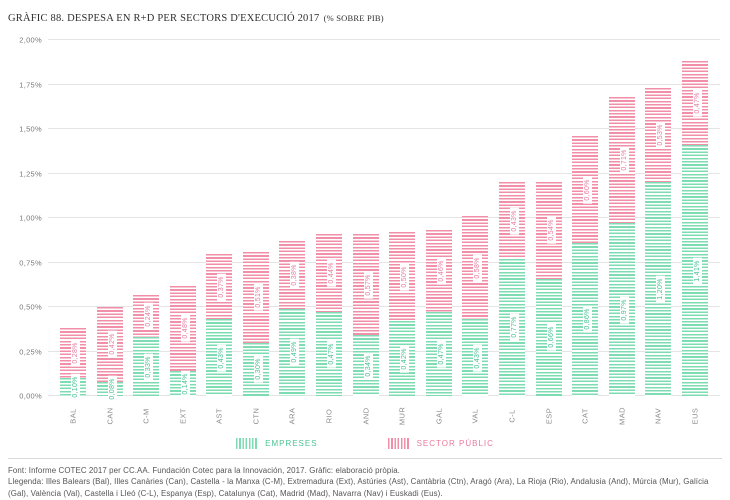 The height and width of the screenshot is (500, 730). I want to click on bar-segment-sector-public-AST: 0,37%, so click(219, 286).